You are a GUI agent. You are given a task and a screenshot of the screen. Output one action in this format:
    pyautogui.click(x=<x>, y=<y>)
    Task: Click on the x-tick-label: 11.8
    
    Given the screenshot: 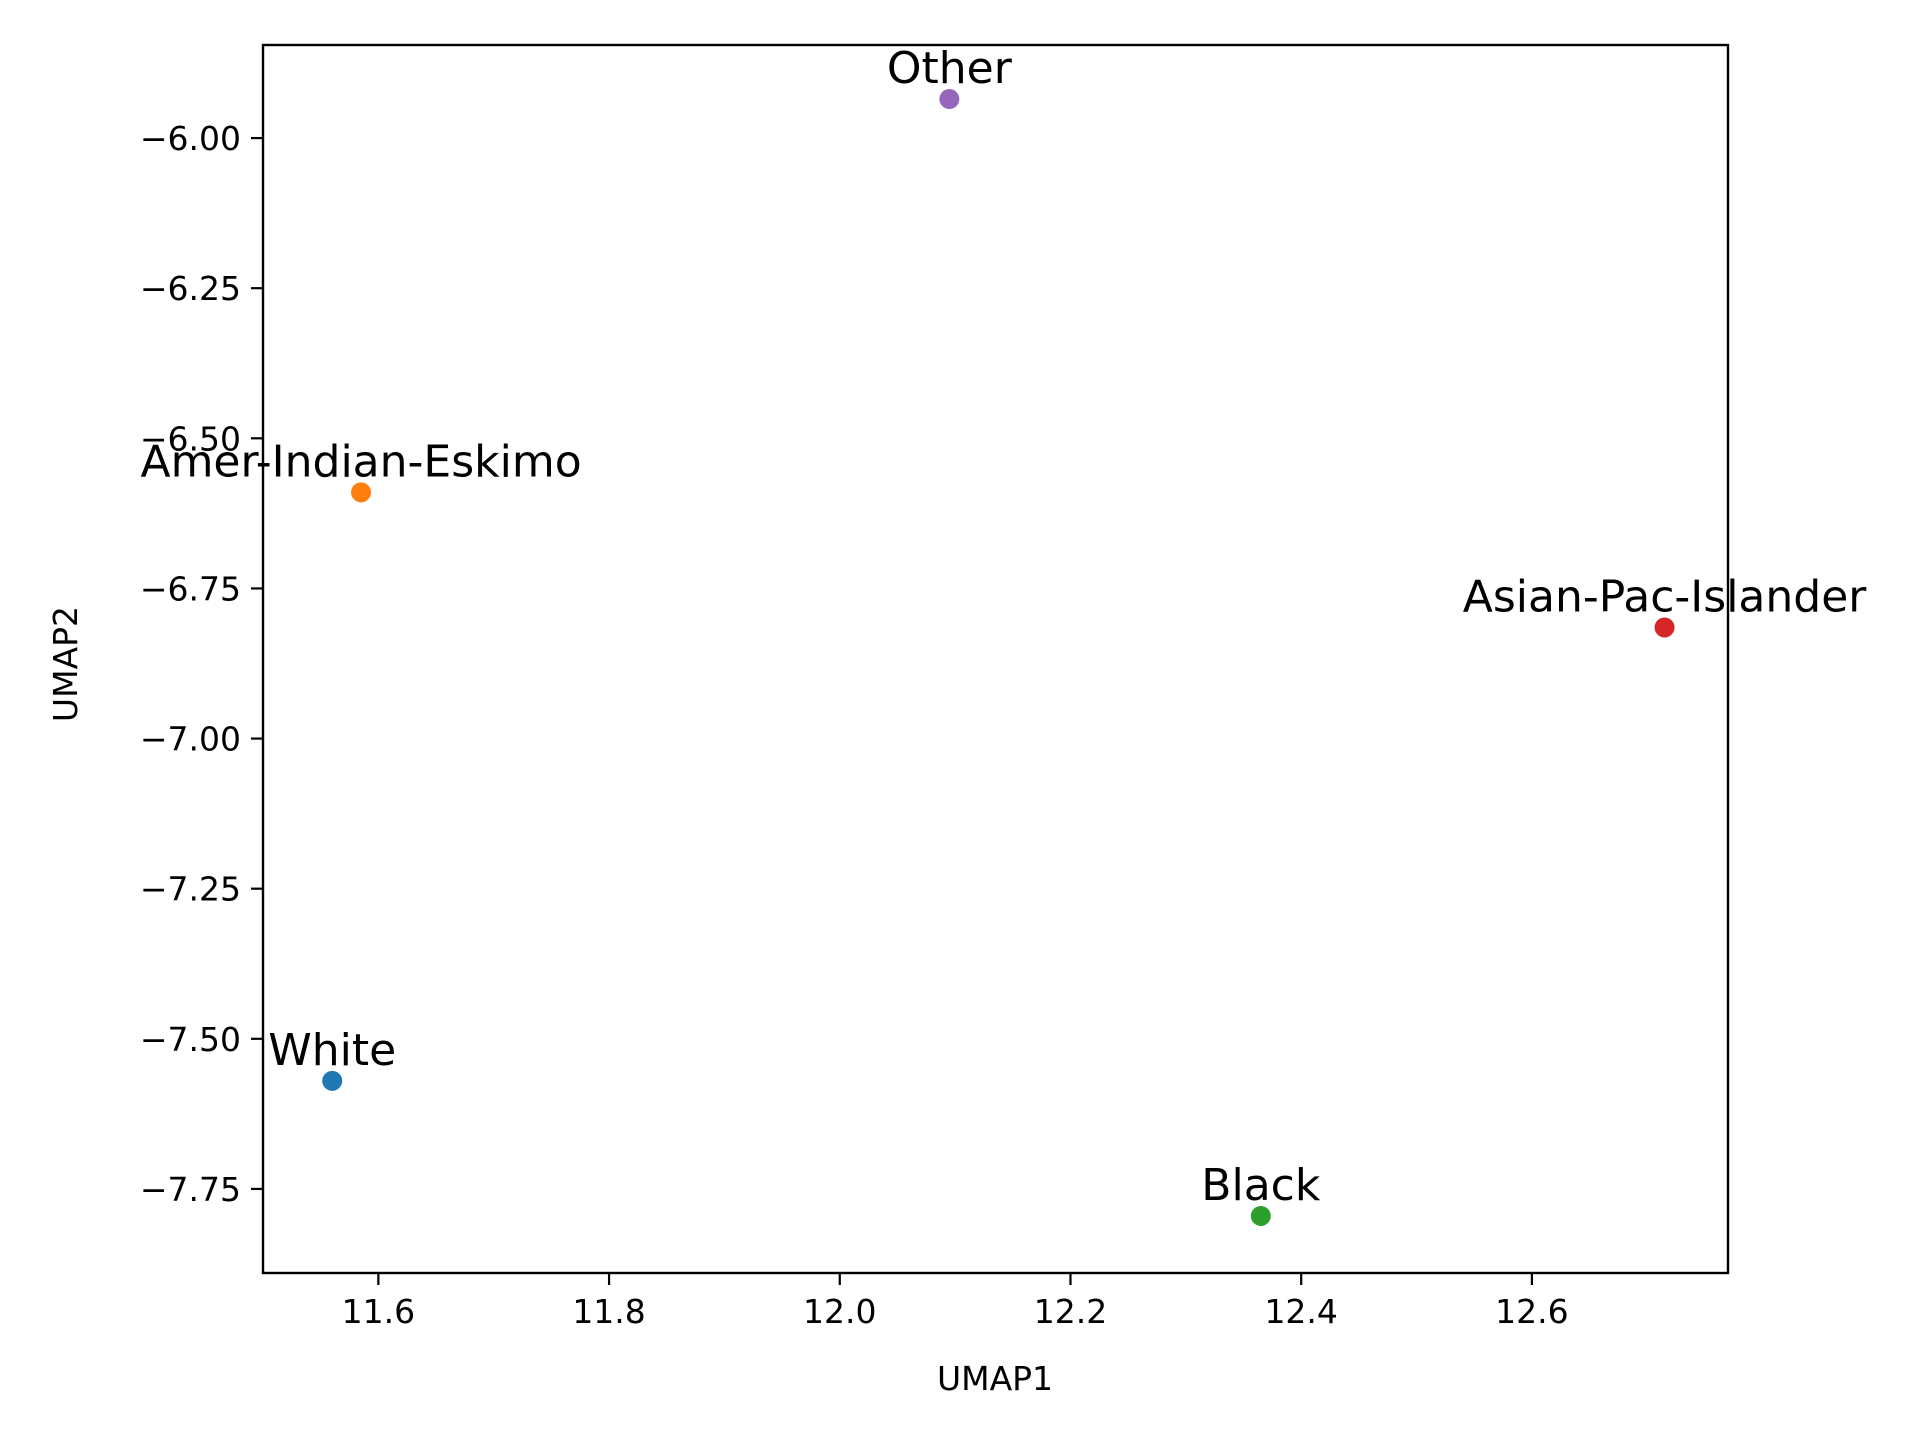 What is the action you would take?
    pyautogui.click(x=608, y=1311)
    